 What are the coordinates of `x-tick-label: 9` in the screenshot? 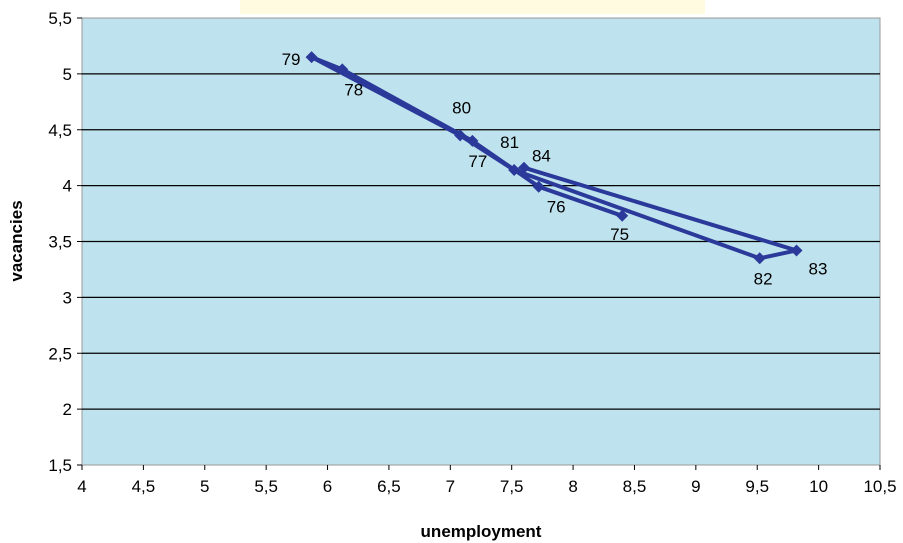 It's located at (695, 486).